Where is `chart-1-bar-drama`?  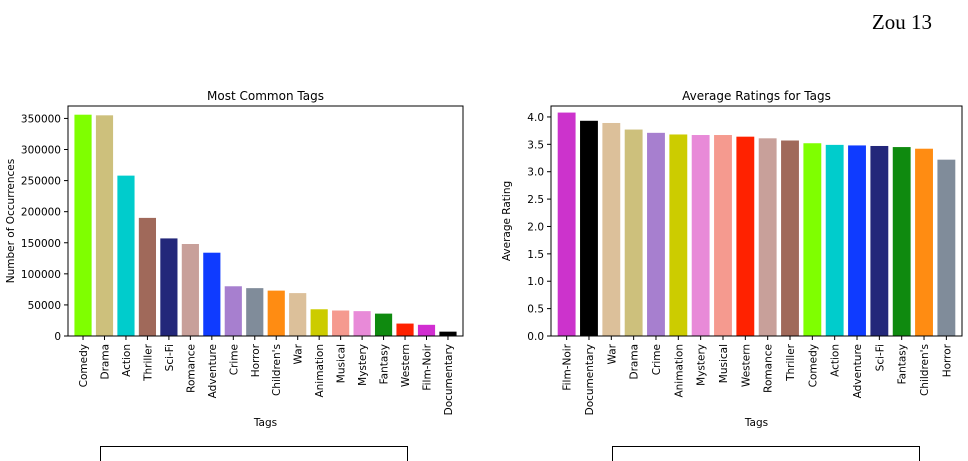 chart-1-bar-drama is located at coordinates (104, 225).